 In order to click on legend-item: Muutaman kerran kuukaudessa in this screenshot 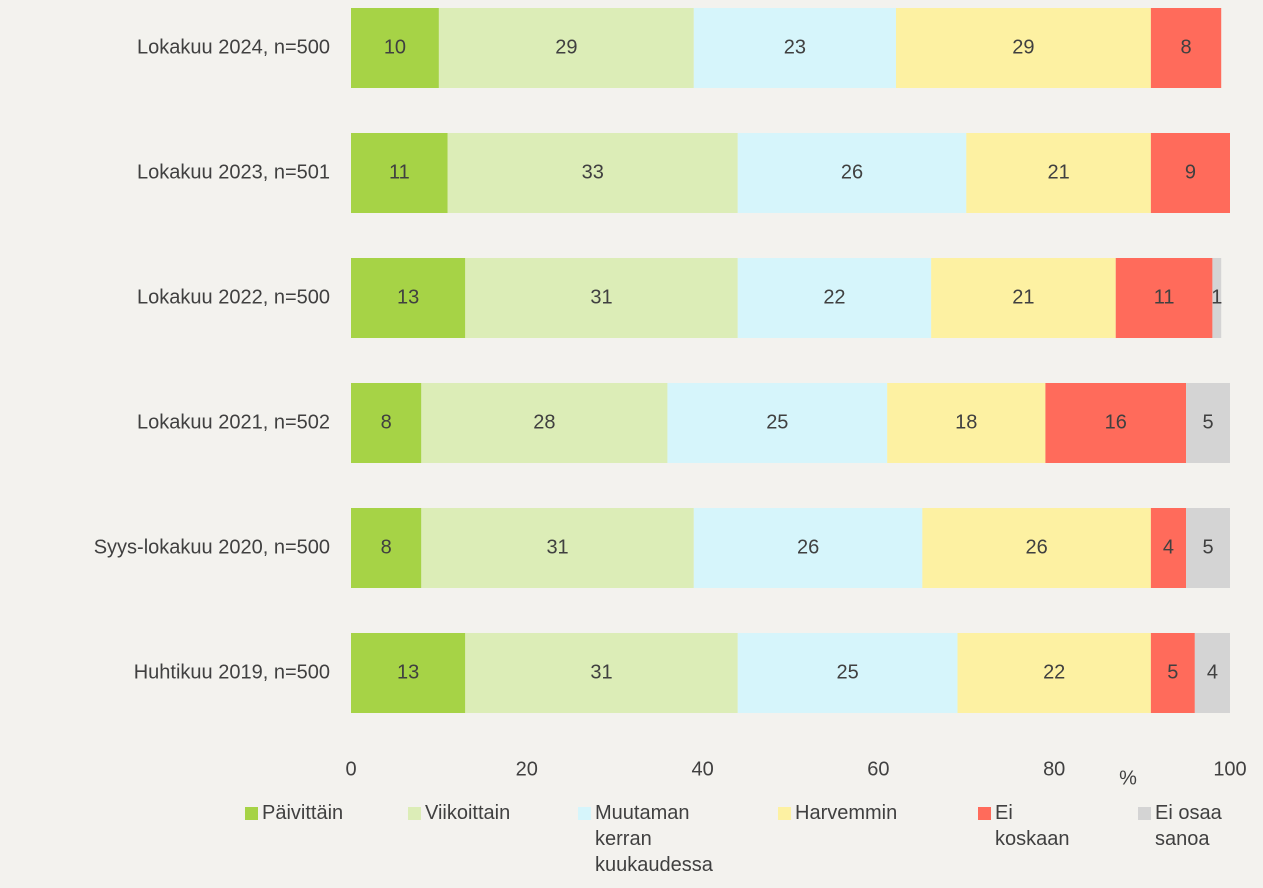, I will do `click(648, 839)`.